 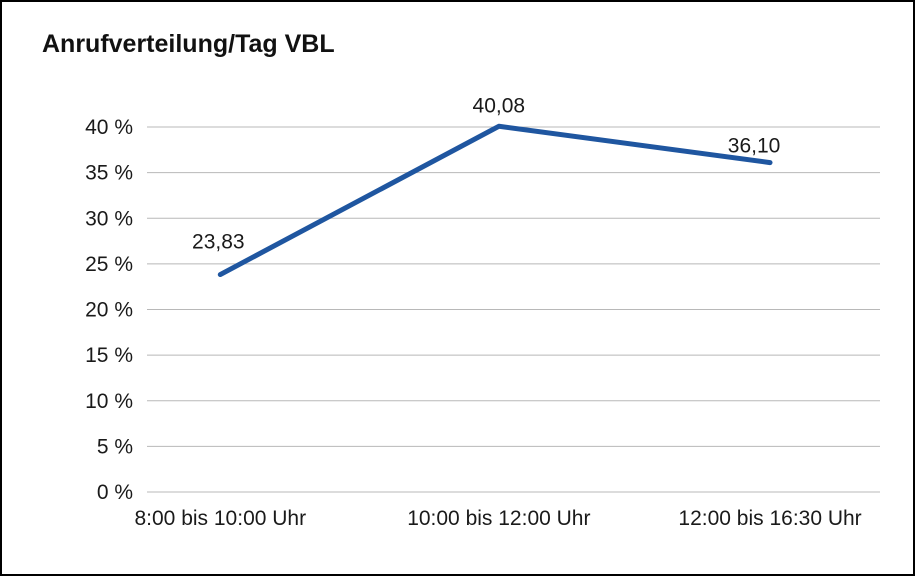 What do you see at coordinates (109, 127) in the screenshot?
I see `y-tick-label: 40 %` at bounding box center [109, 127].